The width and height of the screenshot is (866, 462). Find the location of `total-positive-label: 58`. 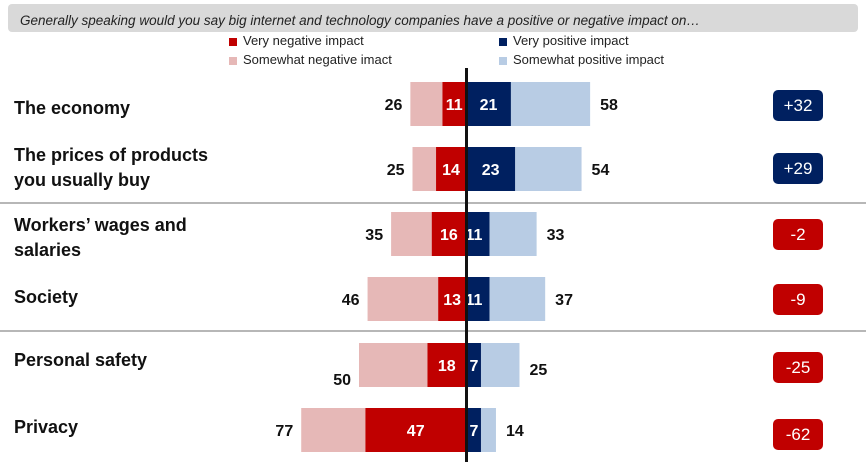

total-positive-label: 58 is located at coordinates (609, 105).